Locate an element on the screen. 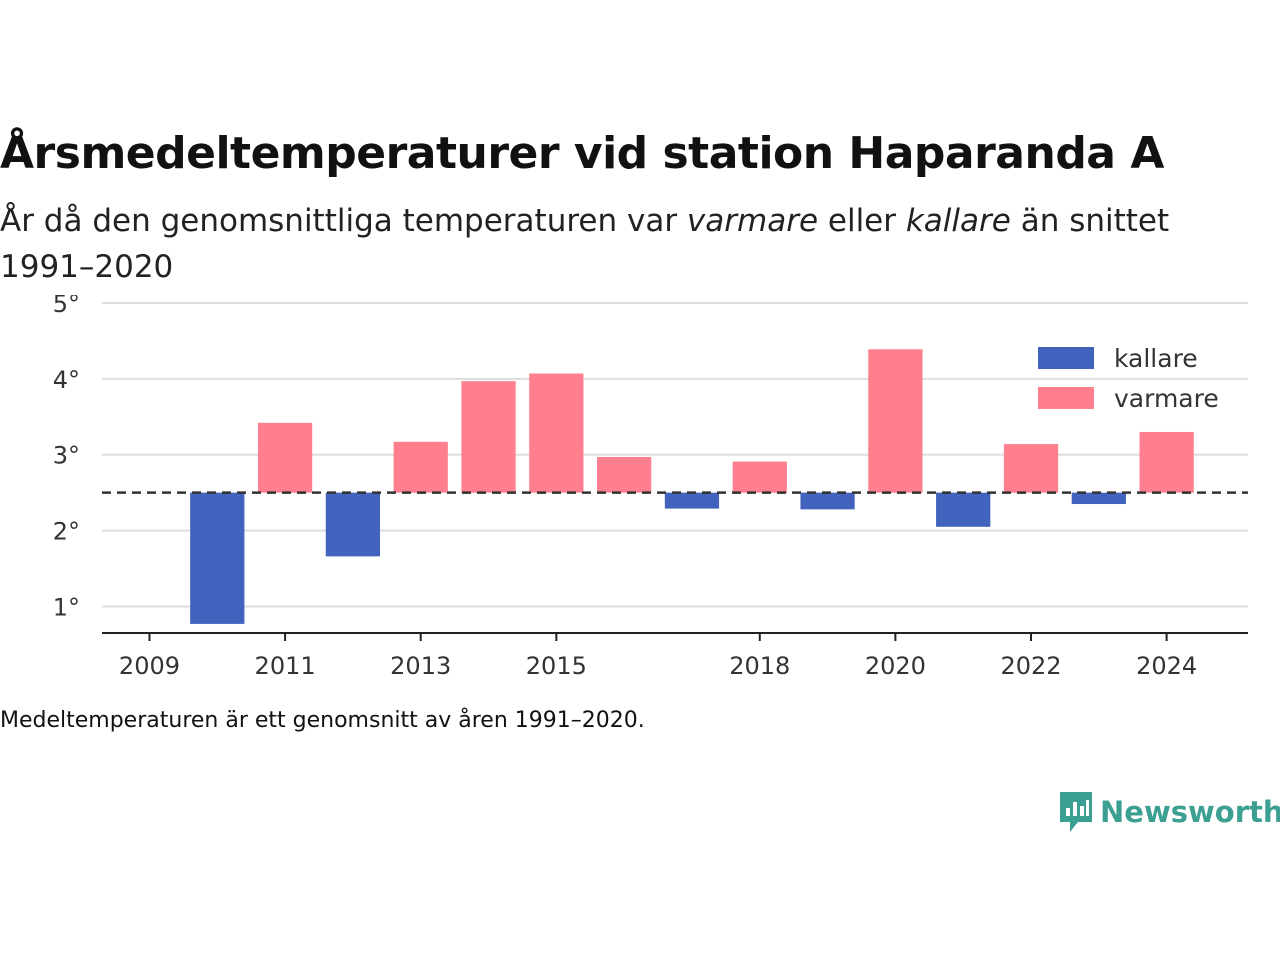 This screenshot has width=1280, height=960. y-tick-label: 3° is located at coordinates (66, 456).